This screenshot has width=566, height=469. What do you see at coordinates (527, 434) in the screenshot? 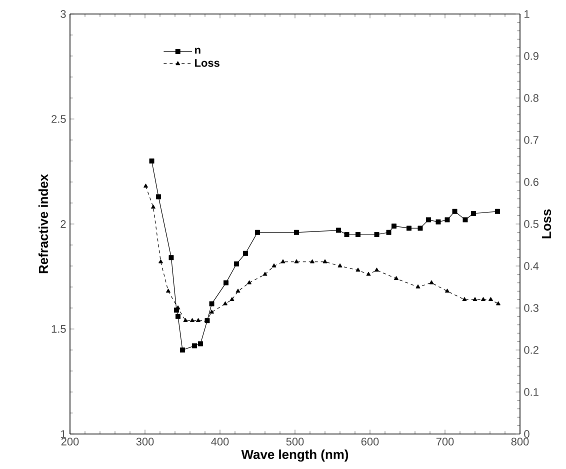
I see `y2-tick-label: 0` at bounding box center [527, 434].